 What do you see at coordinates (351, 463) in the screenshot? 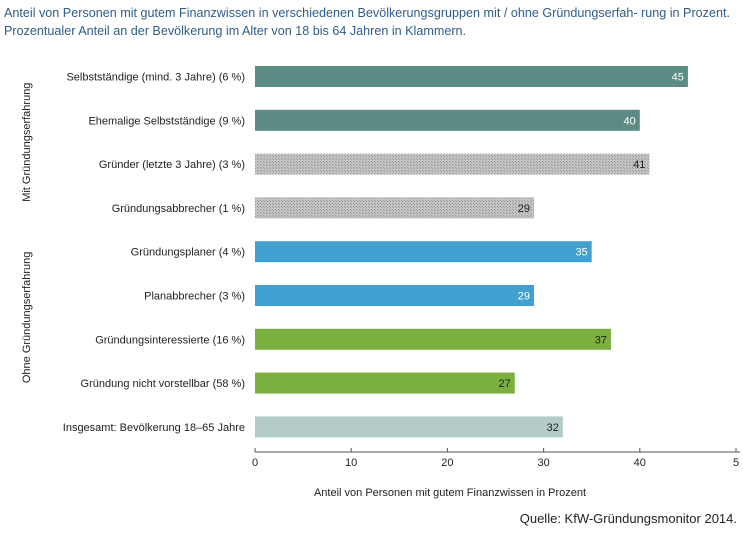
I see `x-tick-label: 10` at bounding box center [351, 463].